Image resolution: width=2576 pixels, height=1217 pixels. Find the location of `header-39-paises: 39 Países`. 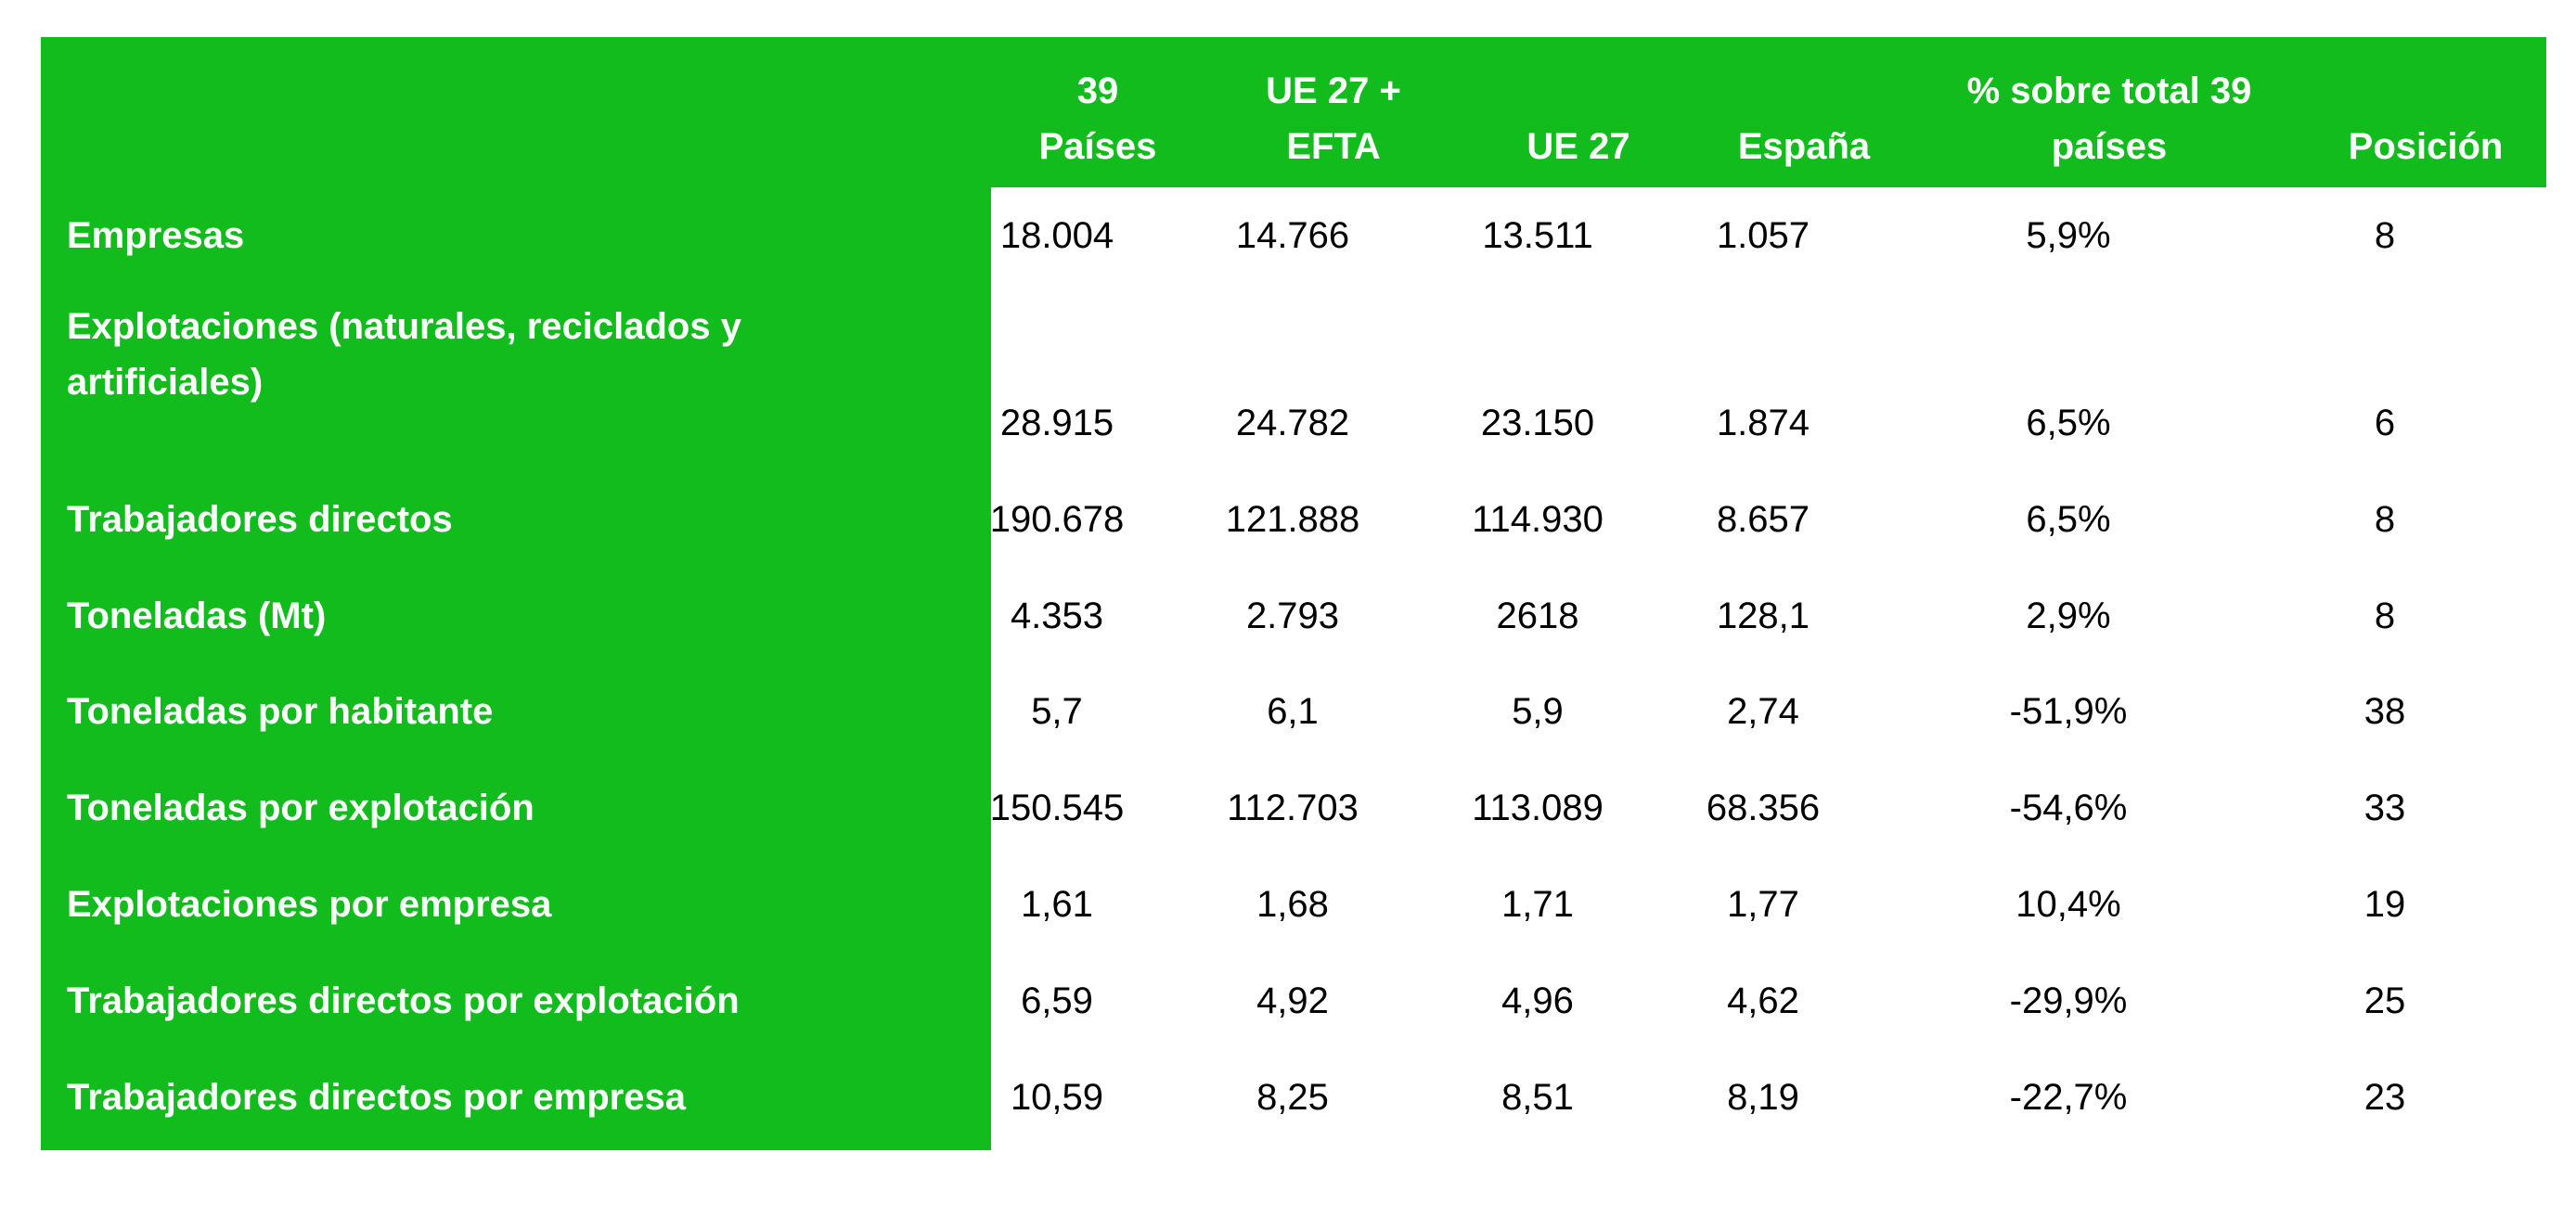

header-39-paises: 39 Países is located at coordinates (1097, 118).